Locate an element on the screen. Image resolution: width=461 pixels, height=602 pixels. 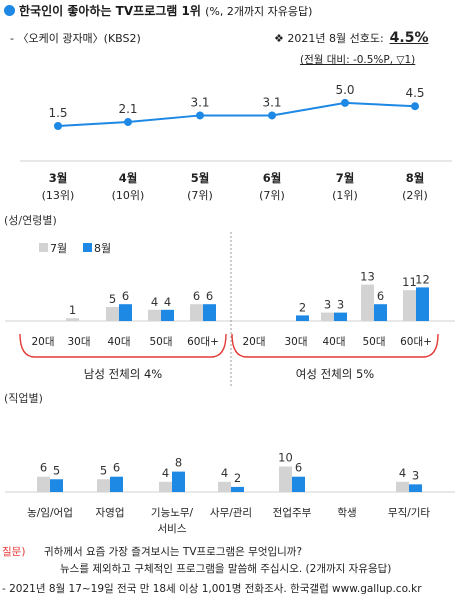
month-tick-label: 5월 is located at coordinates (200, 178).